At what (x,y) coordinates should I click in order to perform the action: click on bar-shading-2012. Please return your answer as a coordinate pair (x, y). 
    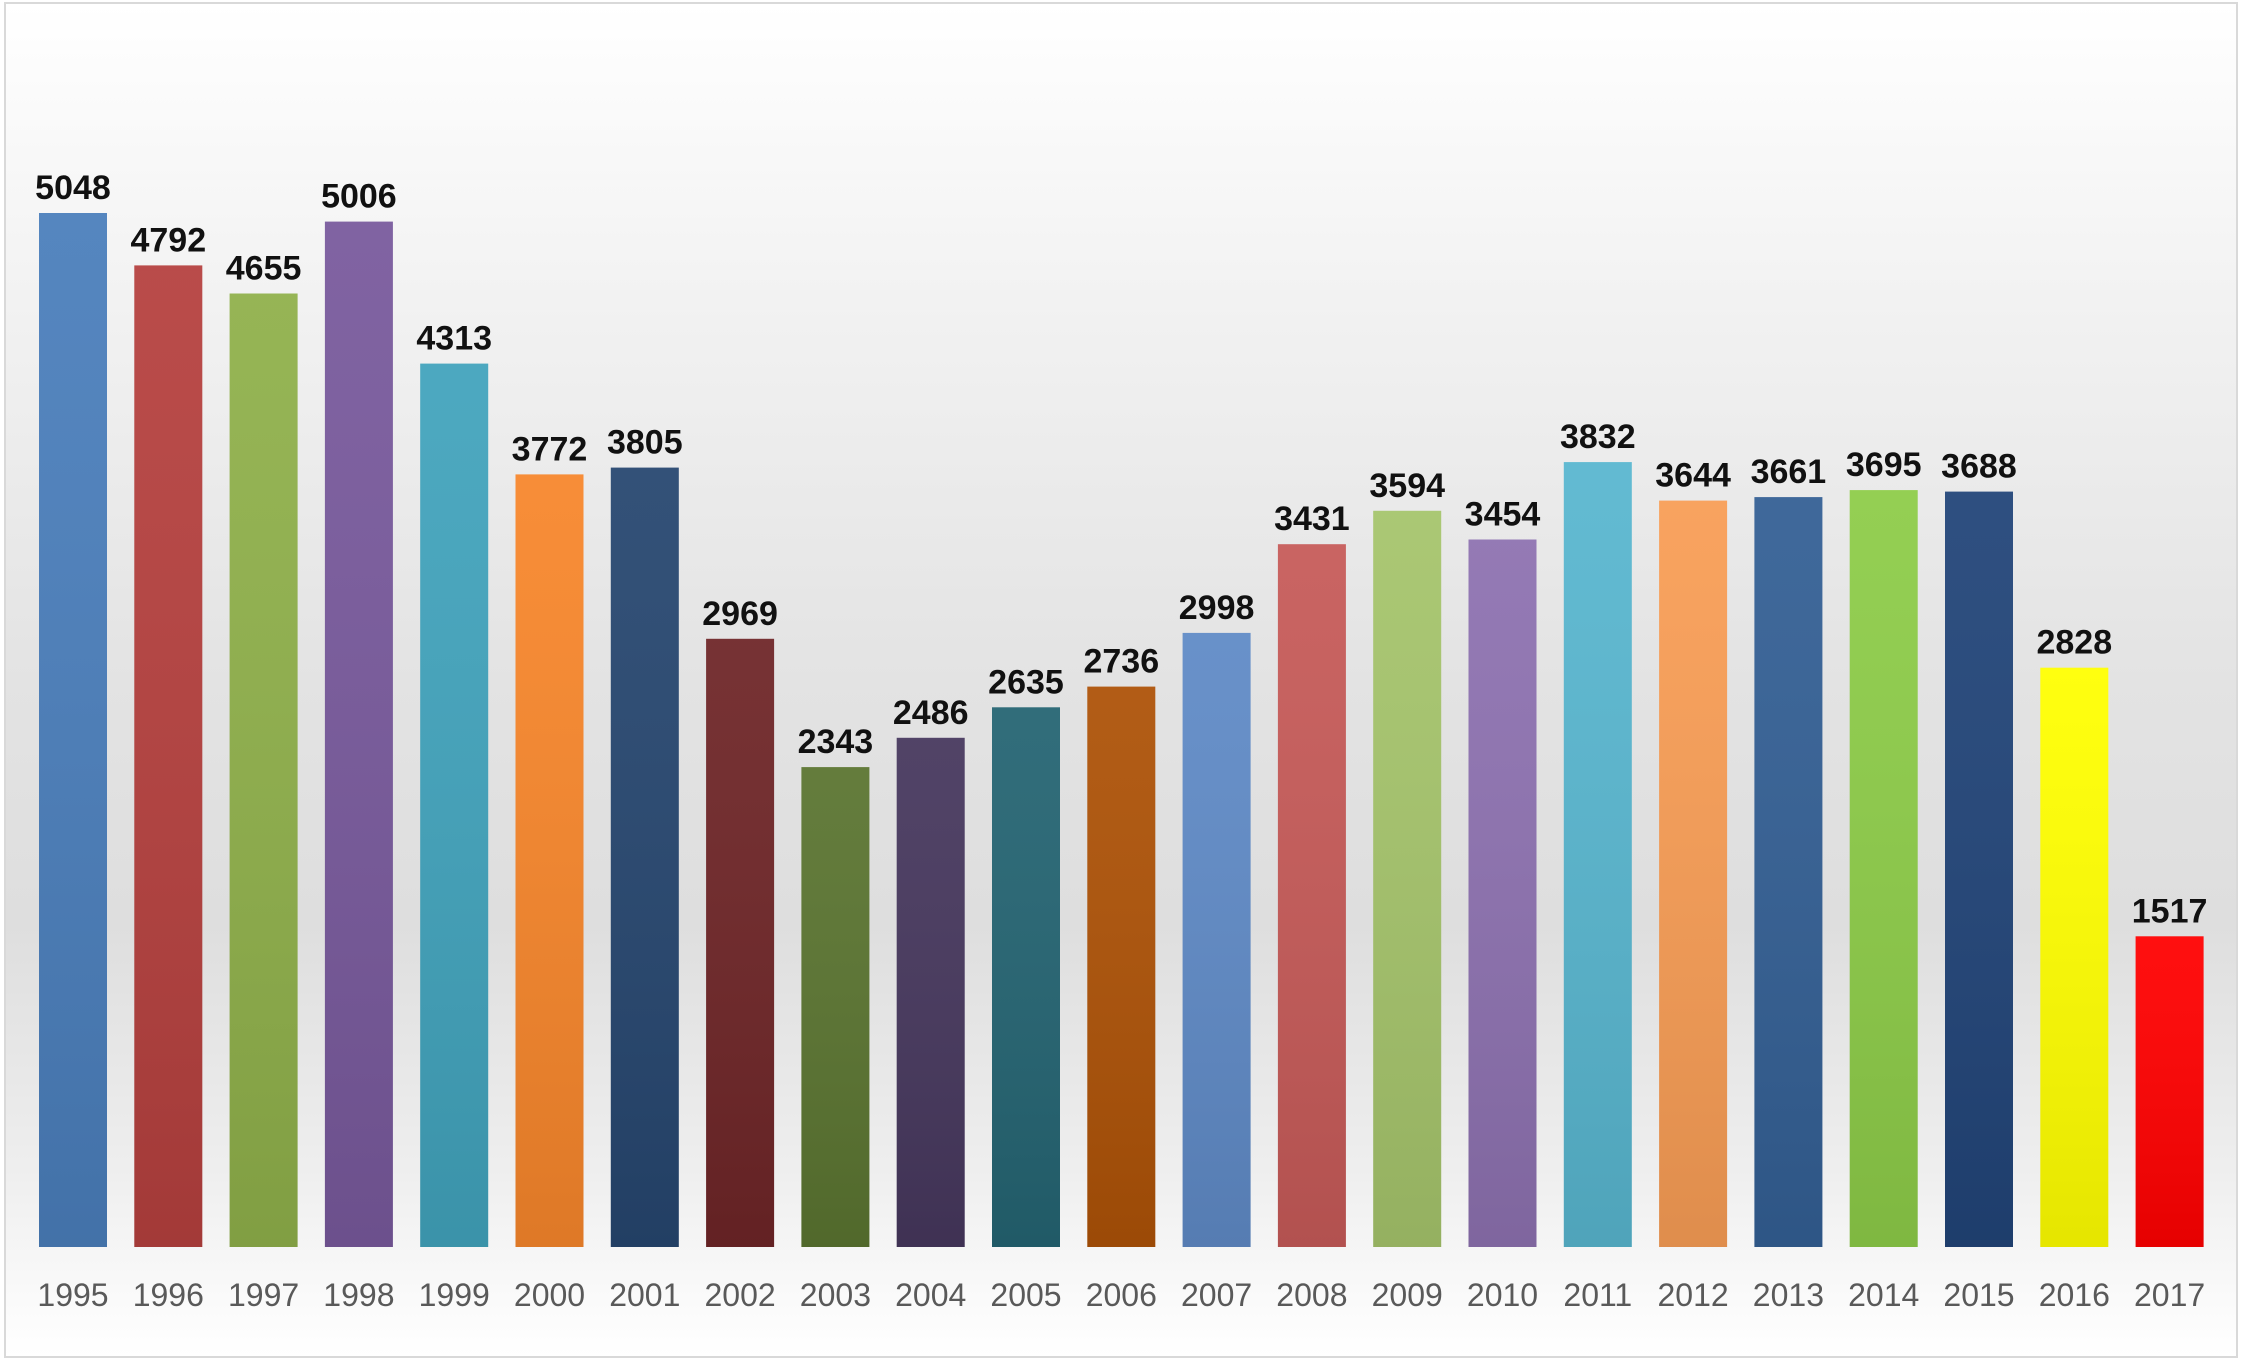
    Looking at the image, I should click on (1693, 874).